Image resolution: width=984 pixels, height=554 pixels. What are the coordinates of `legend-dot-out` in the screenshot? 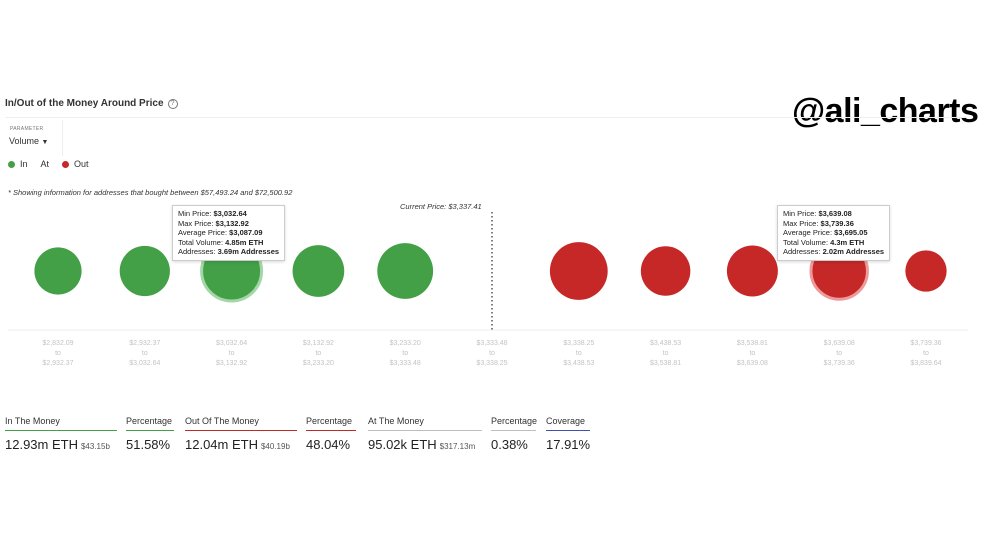 It's located at (66, 164).